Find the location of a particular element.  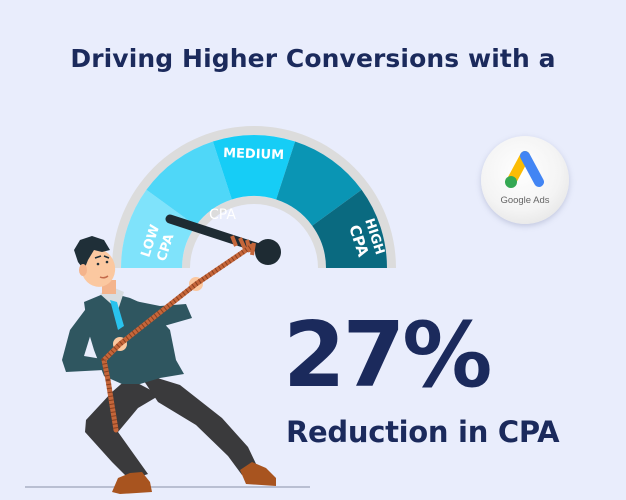

cpa-gauge: LOW CPA MEDIUM HIGH CPA CPA is located at coordinates (254, 197).